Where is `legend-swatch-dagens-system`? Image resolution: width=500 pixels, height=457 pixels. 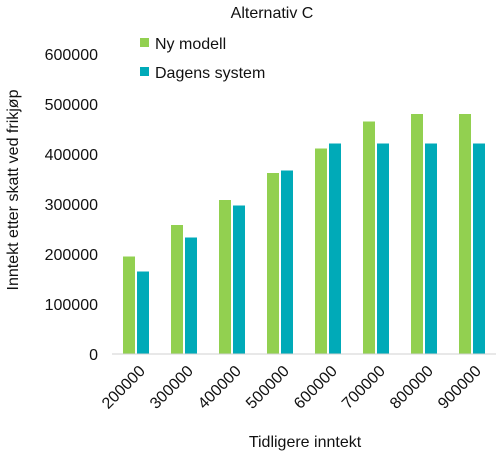 legend-swatch-dagens-system is located at coordinates (144, 71).